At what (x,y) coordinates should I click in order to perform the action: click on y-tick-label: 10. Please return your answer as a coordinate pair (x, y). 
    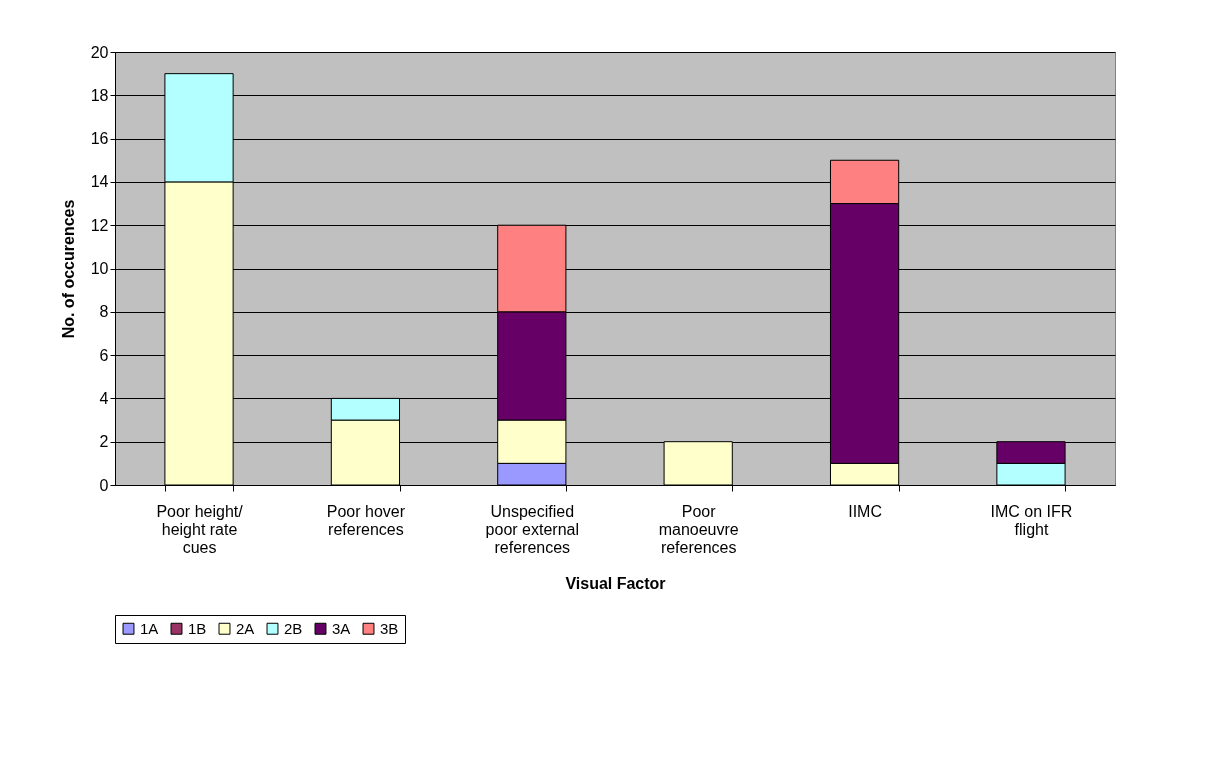
    Looking at the image, I should click on (99, 268).